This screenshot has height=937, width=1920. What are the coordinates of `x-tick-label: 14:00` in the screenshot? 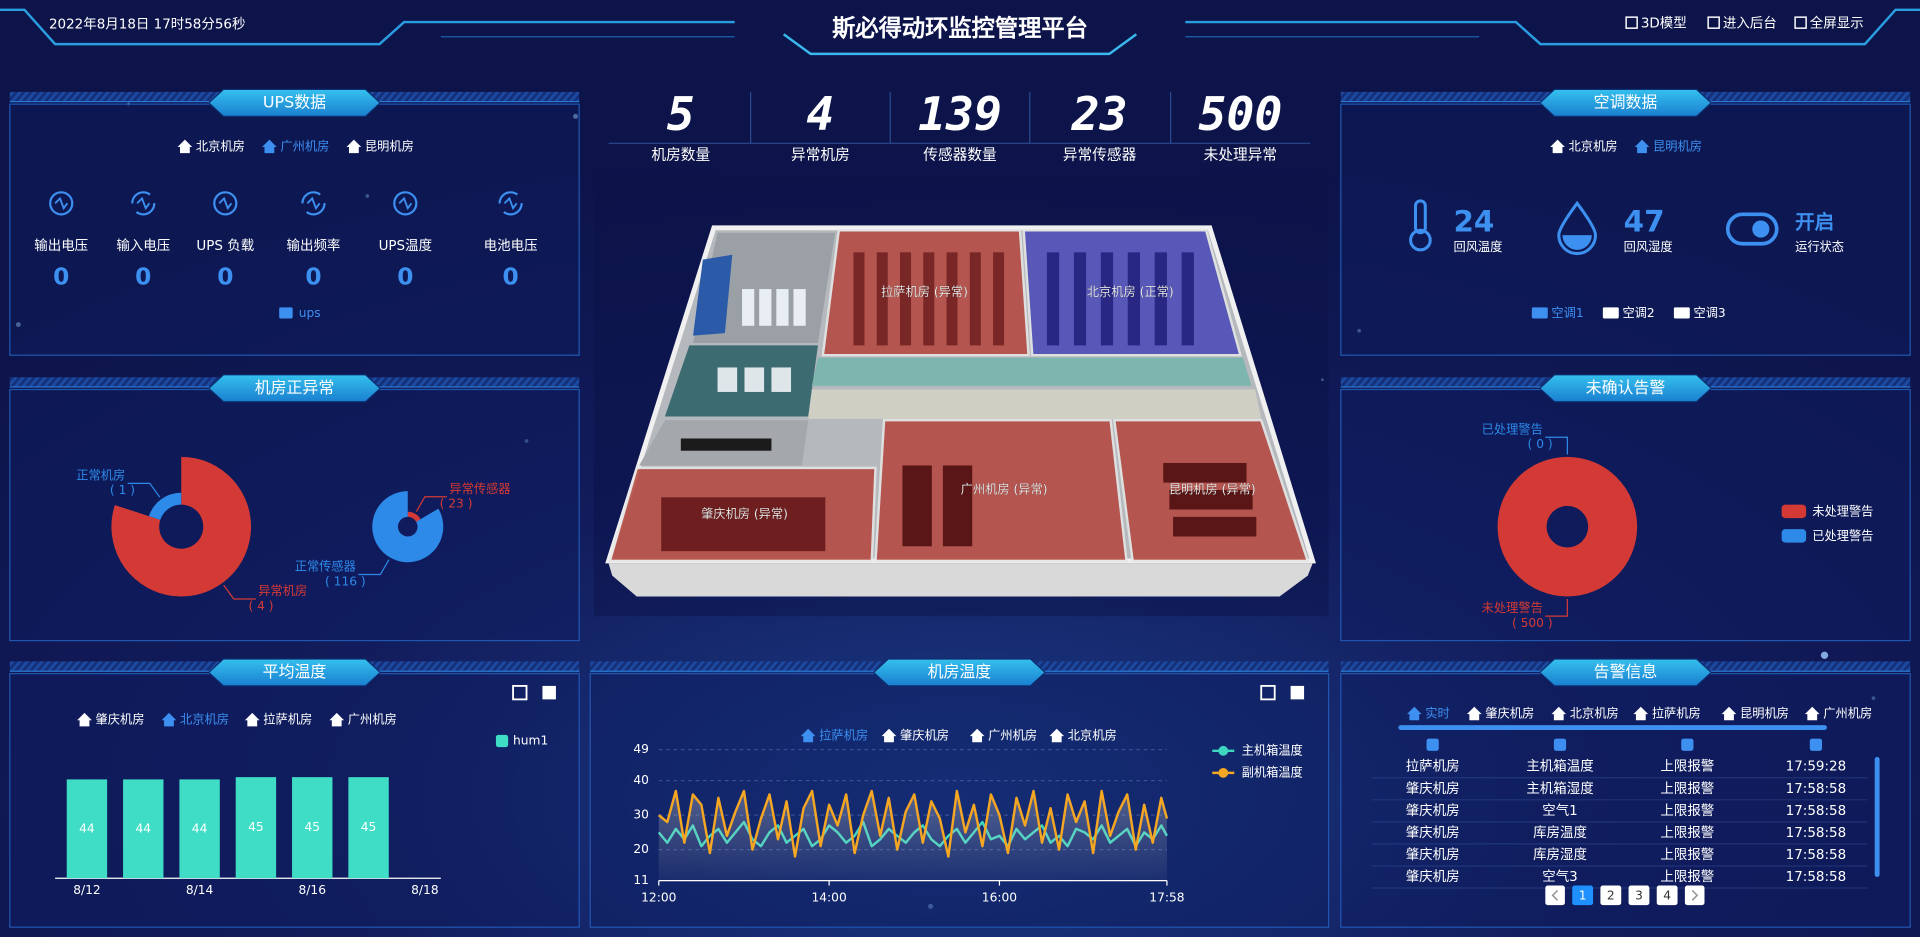 It's located at (828, 897).